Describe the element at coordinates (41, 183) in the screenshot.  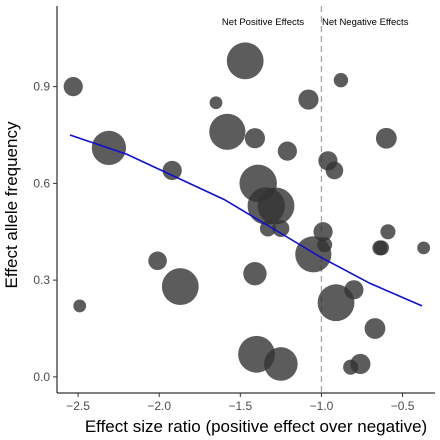
I see `y-tick-label-2: 0.6` at that location.